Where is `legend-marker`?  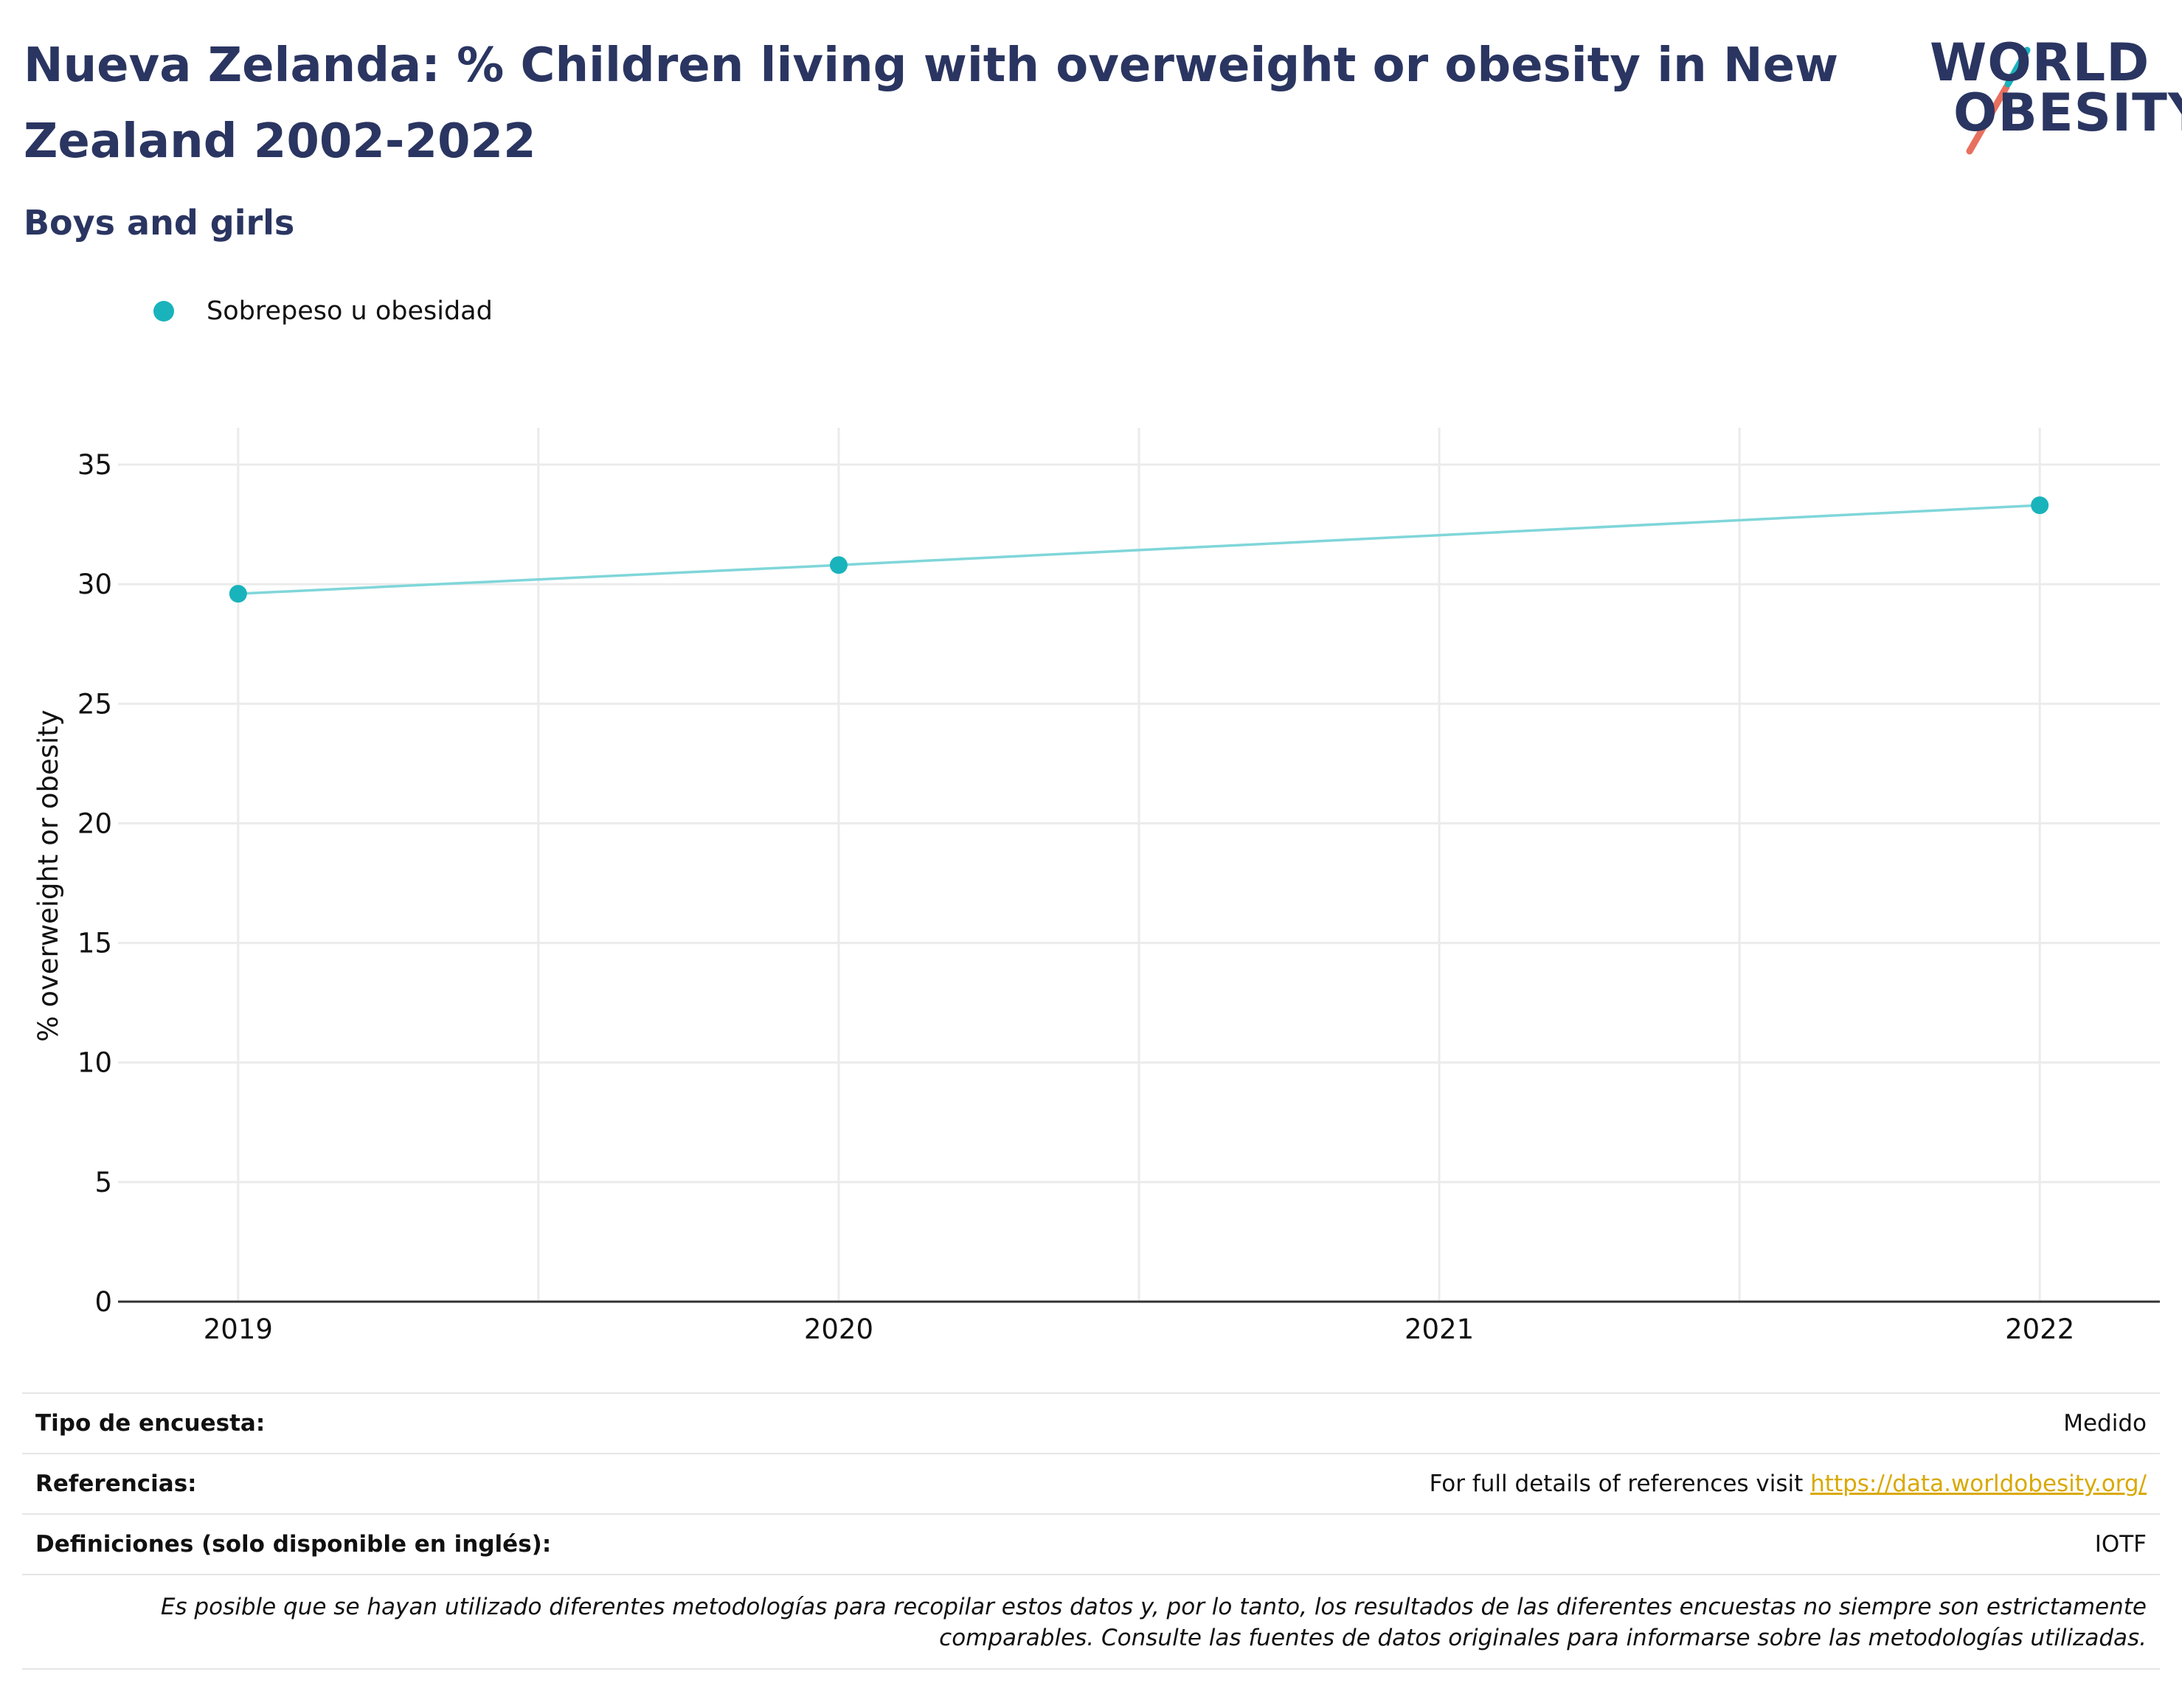 legend-marker is located at coordinates (163, 311).